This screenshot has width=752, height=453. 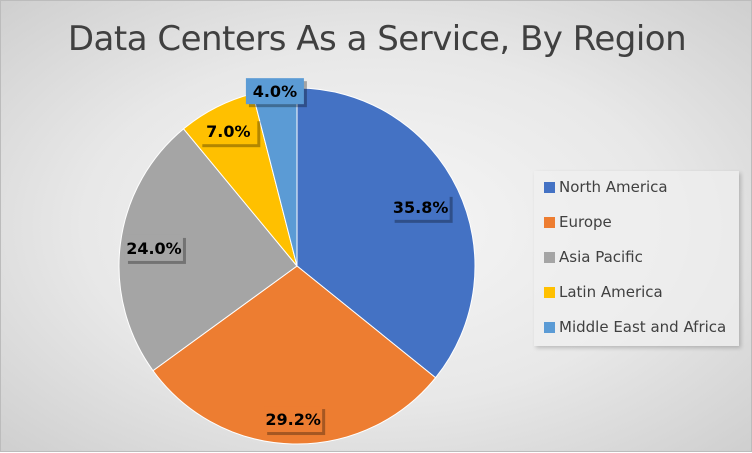 I want to click on data-label: 7.0%, so click(x=230, y=133).